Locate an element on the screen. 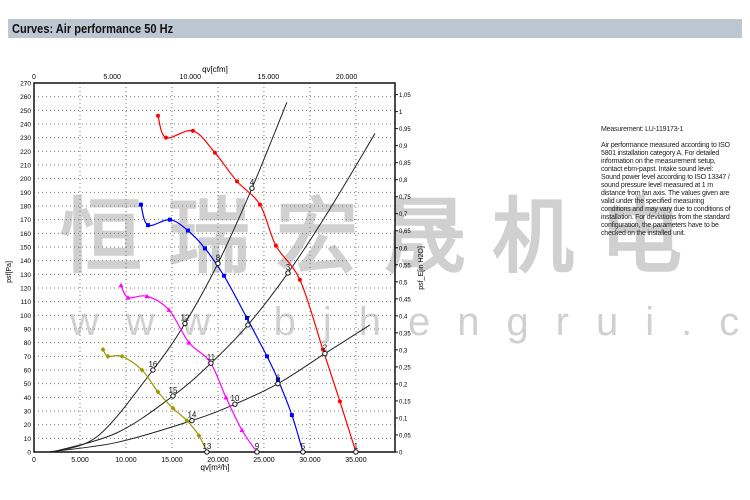 The width and height of the screenshot is (750, 500). y-tick-label: 250 is located at coordinates (25, 111).